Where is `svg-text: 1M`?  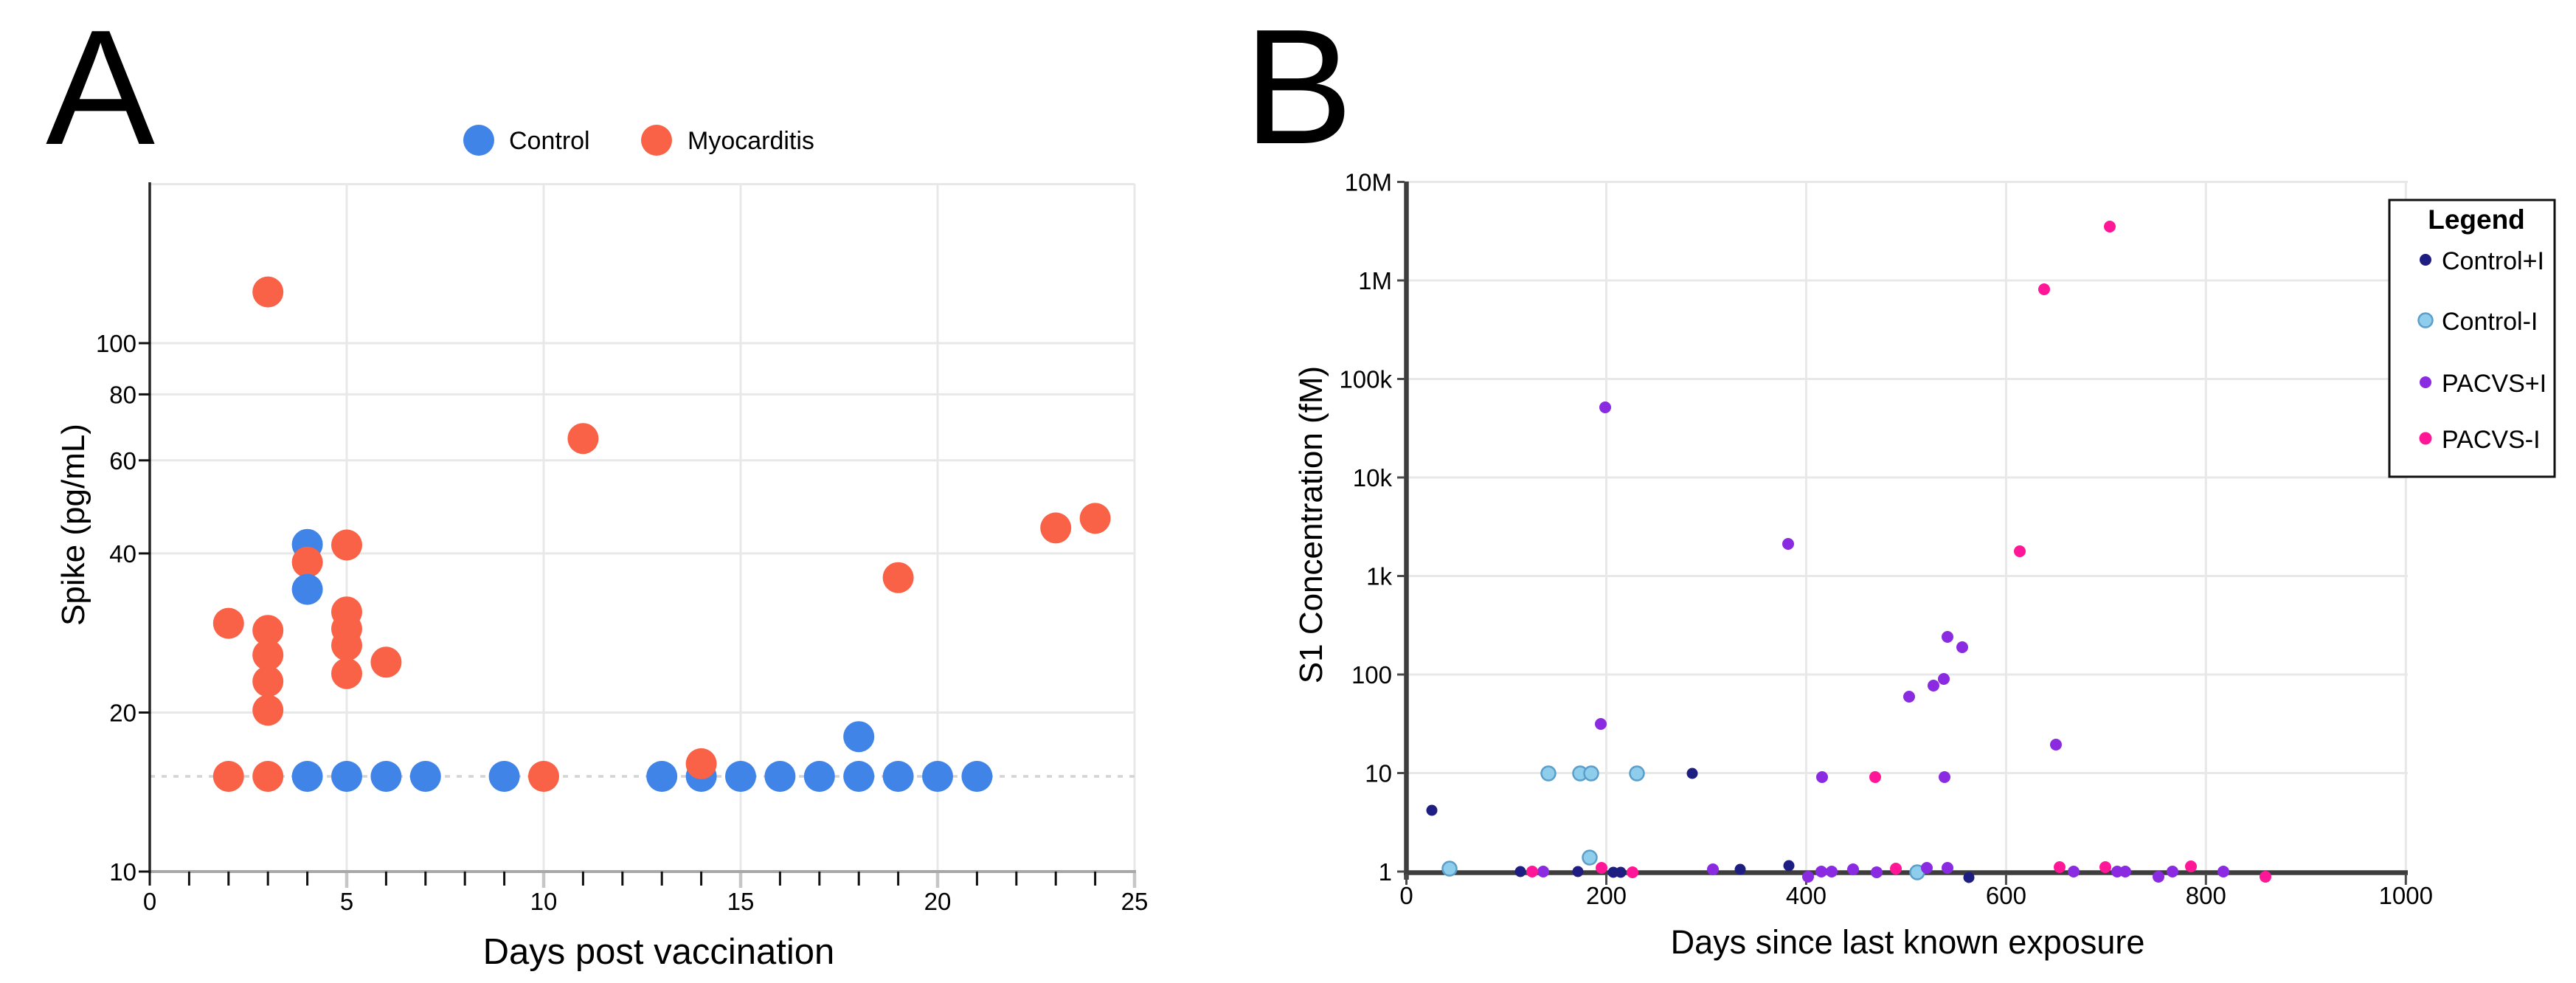
svg-text: 1M is located at coordinates (1375, 281).